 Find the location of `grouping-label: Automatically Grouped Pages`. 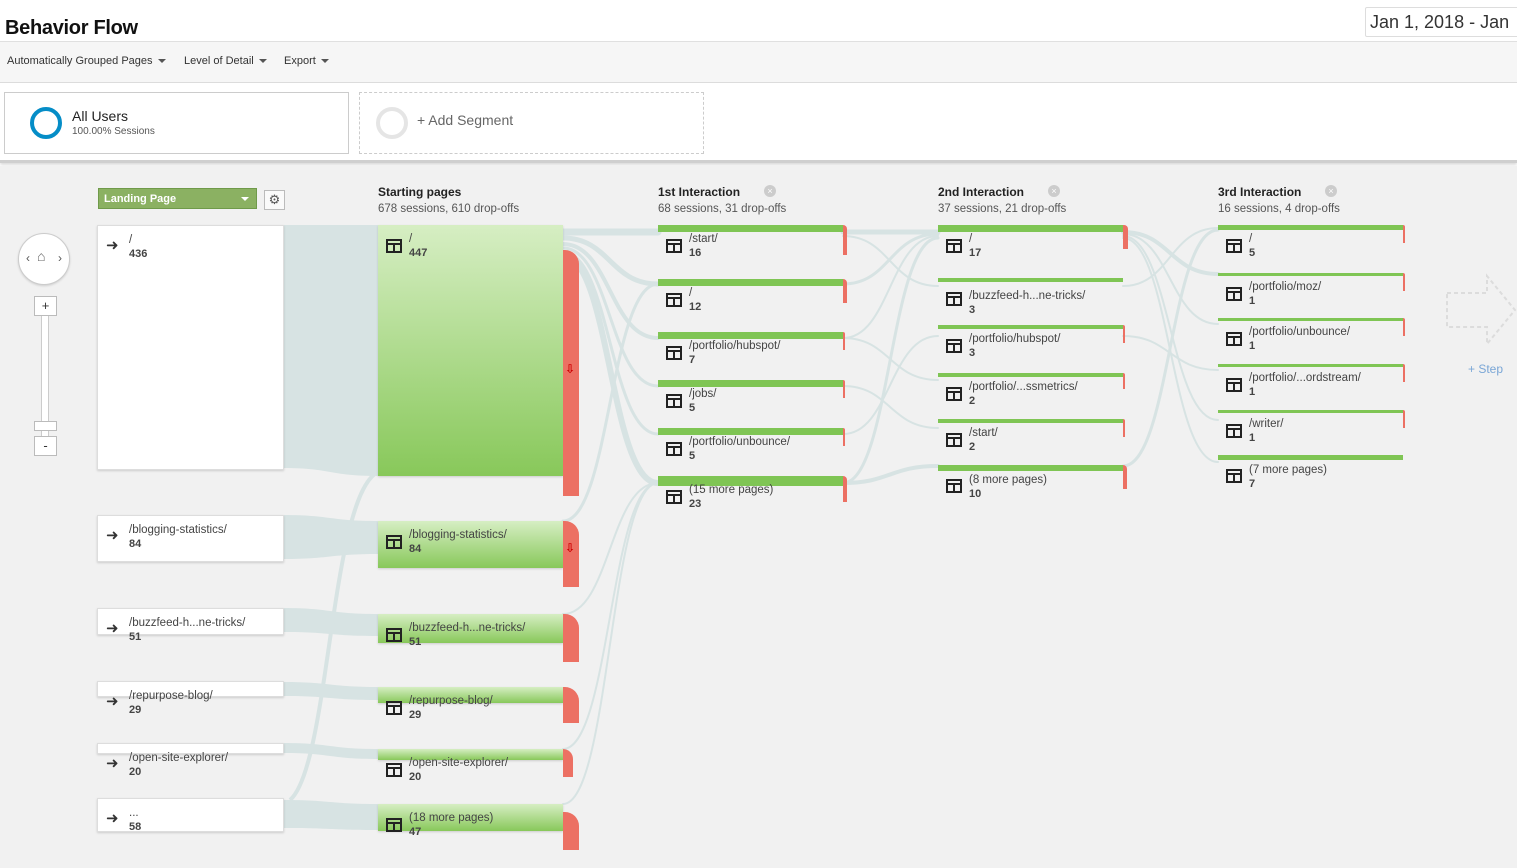

grouping-label: Automatically Grouped Pages is located at coordinates (80, 61).